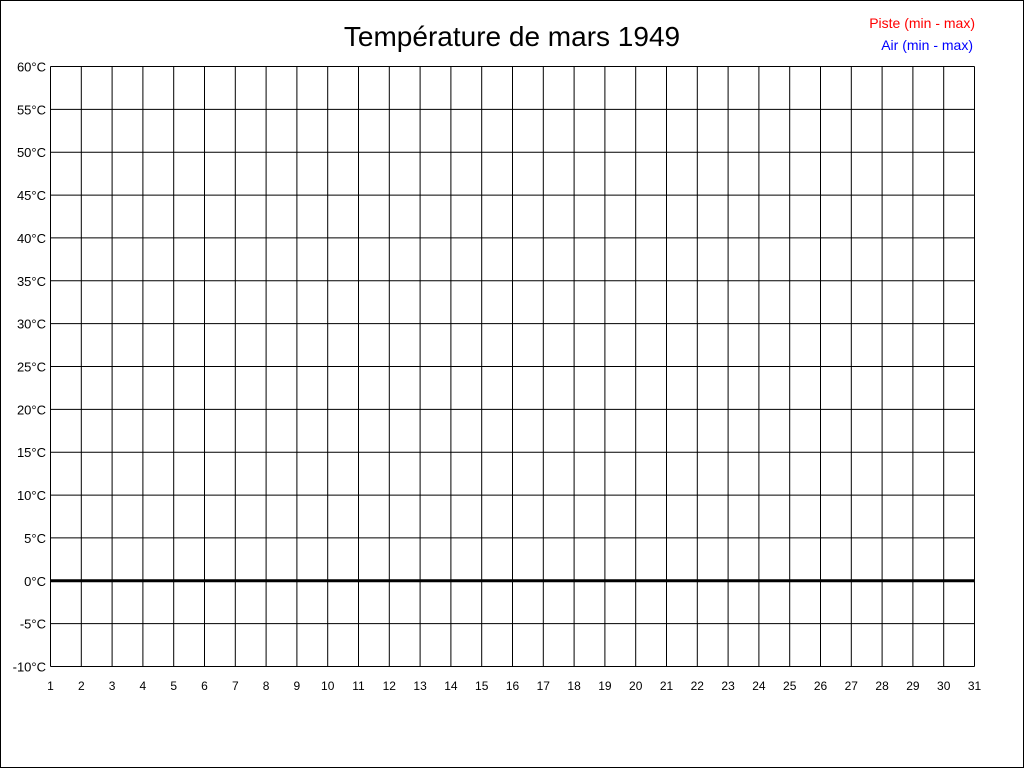 The width and height of the screenshot is (1024, 768). What do you see at coordinates (574, 686) in the screenshot?
I see `x-tick-label: 18` at bounding box center [574, 686].